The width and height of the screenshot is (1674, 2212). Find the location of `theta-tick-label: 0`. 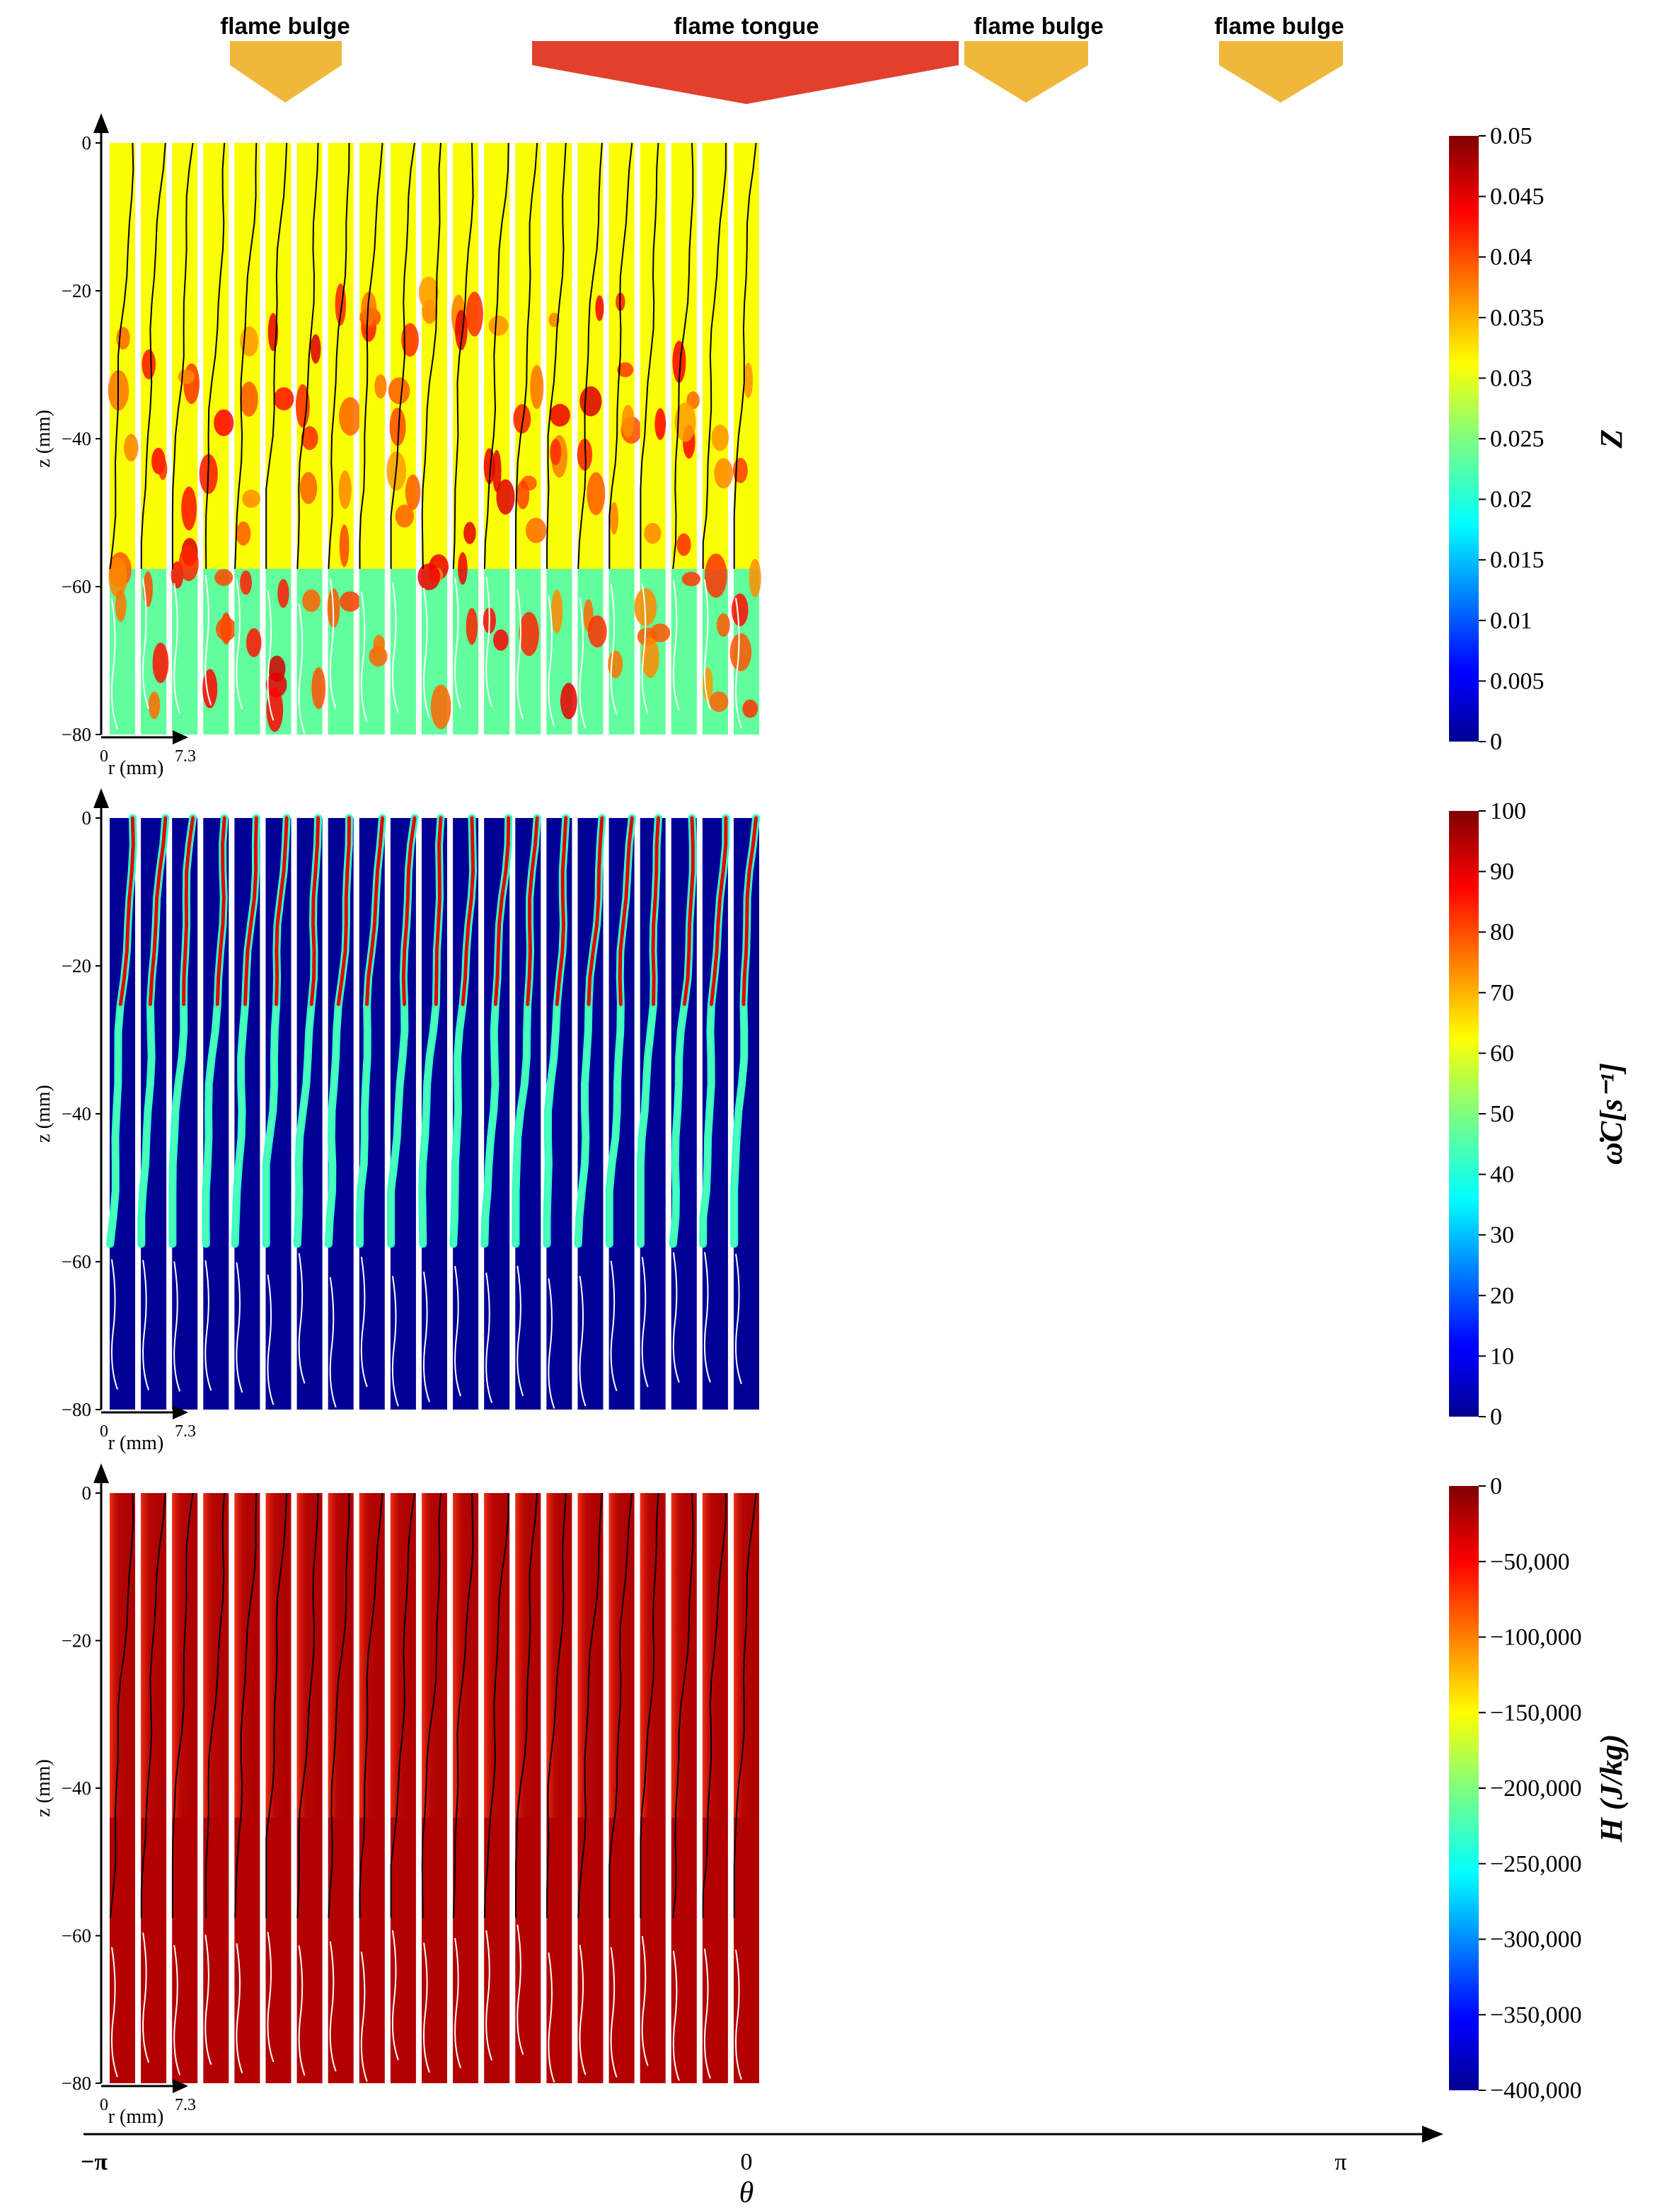

theta-tick-label: 0 is located at coordinates (747, 2162).